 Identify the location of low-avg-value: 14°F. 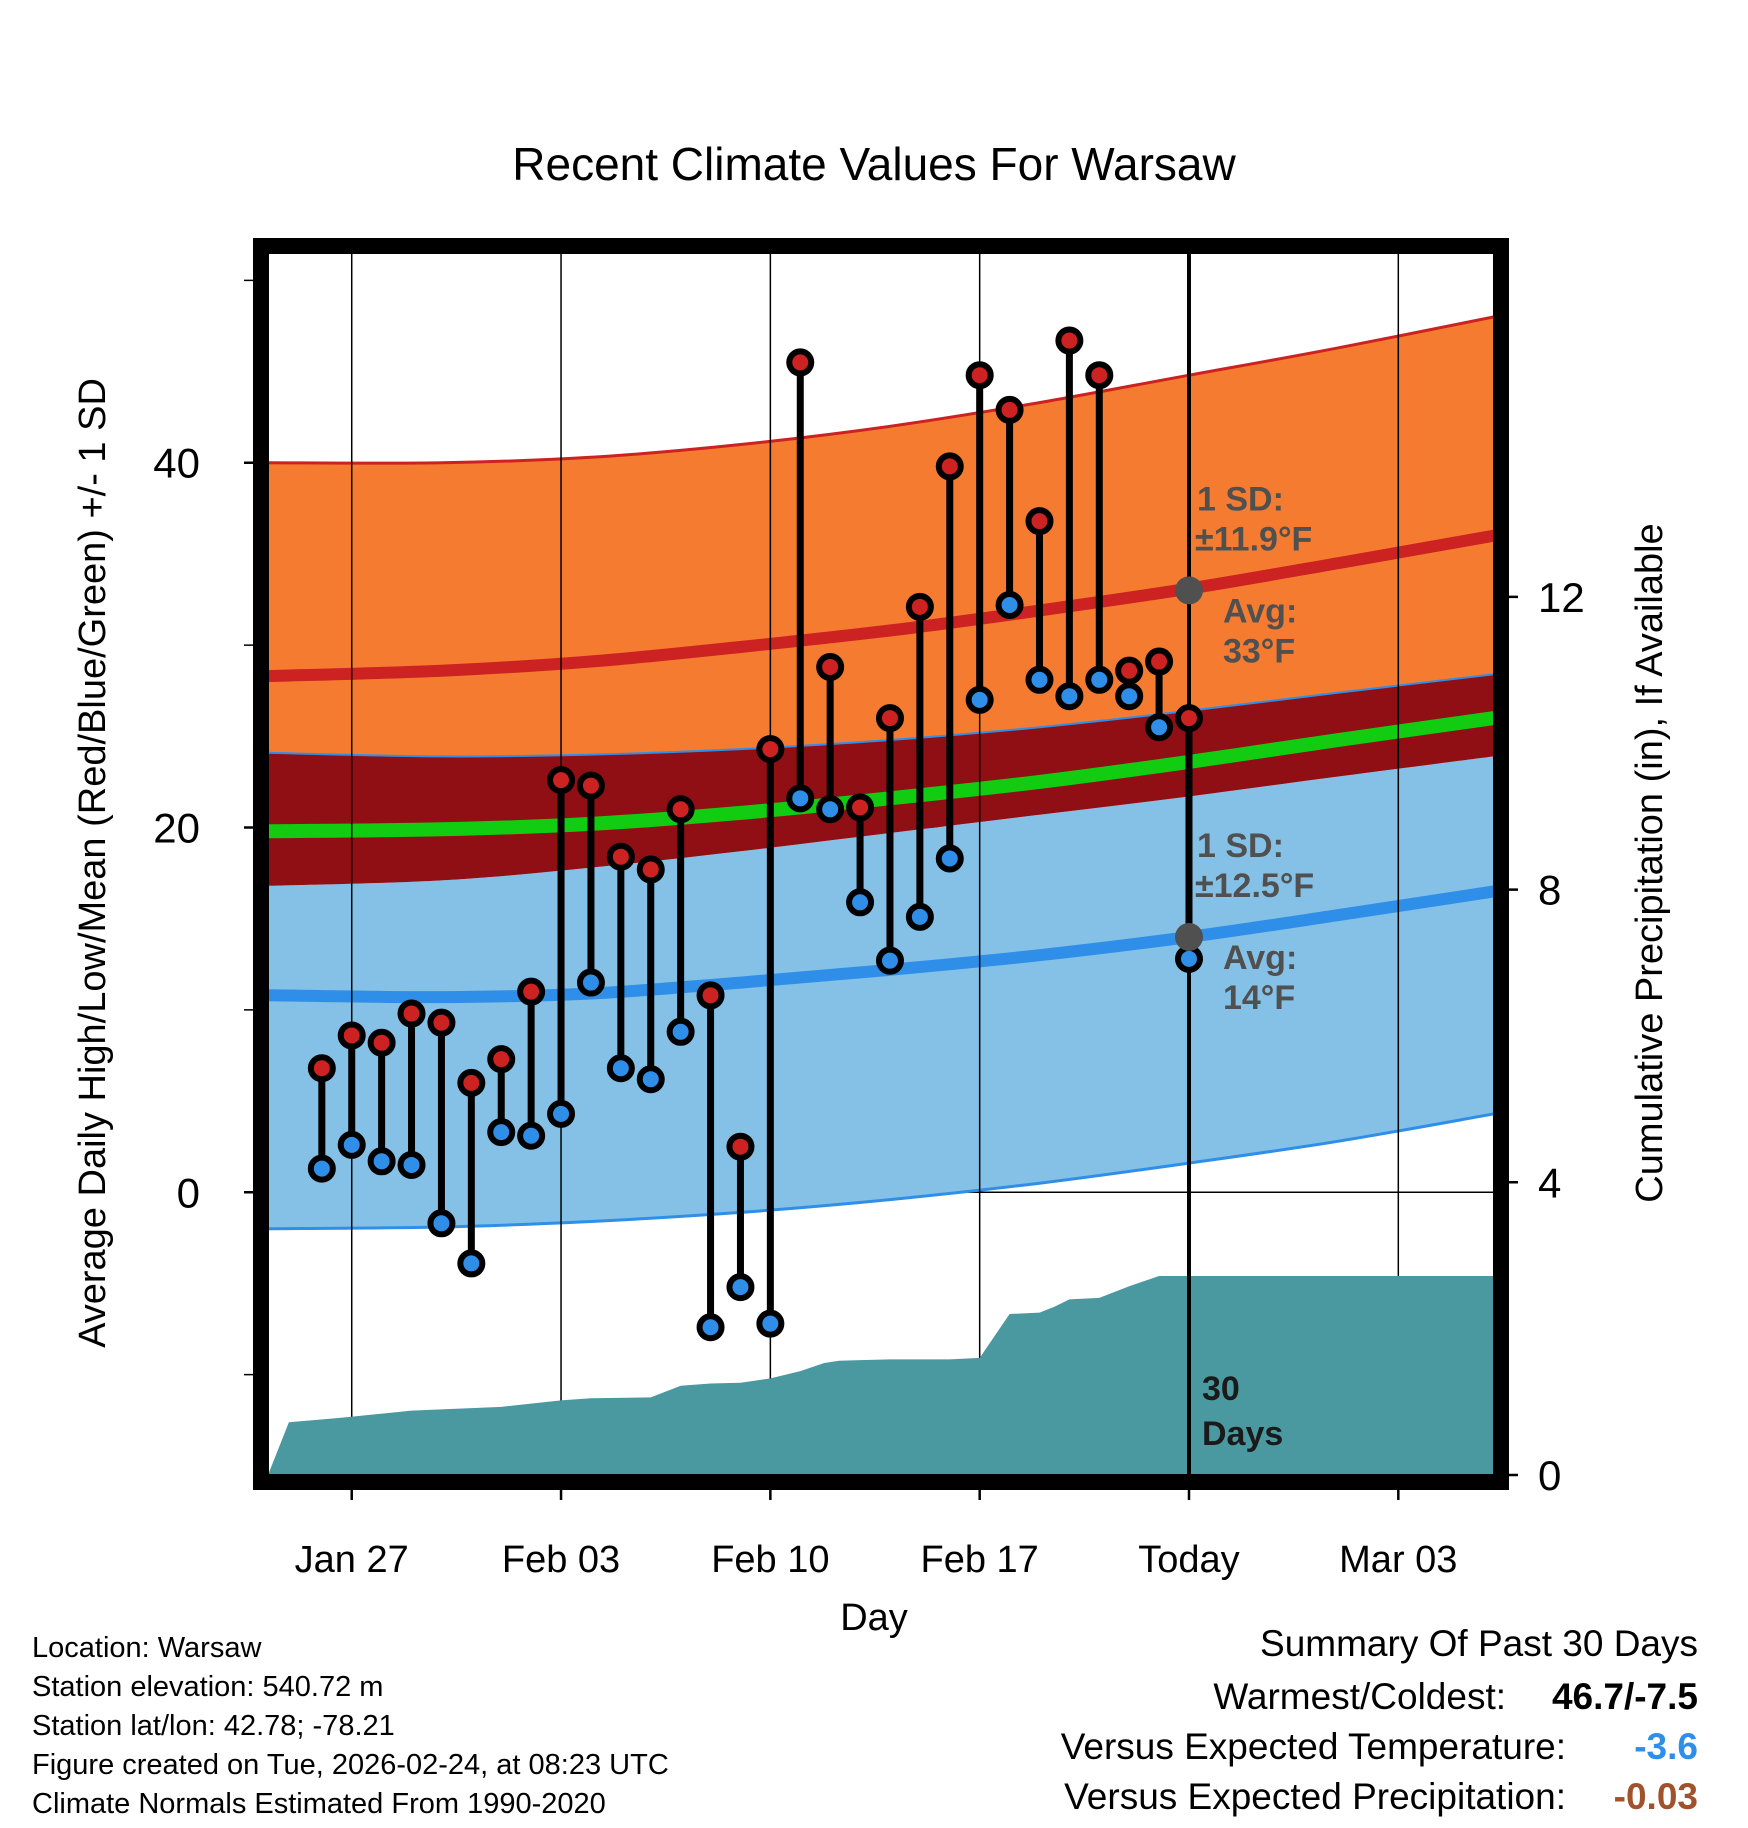
(1259, 998).